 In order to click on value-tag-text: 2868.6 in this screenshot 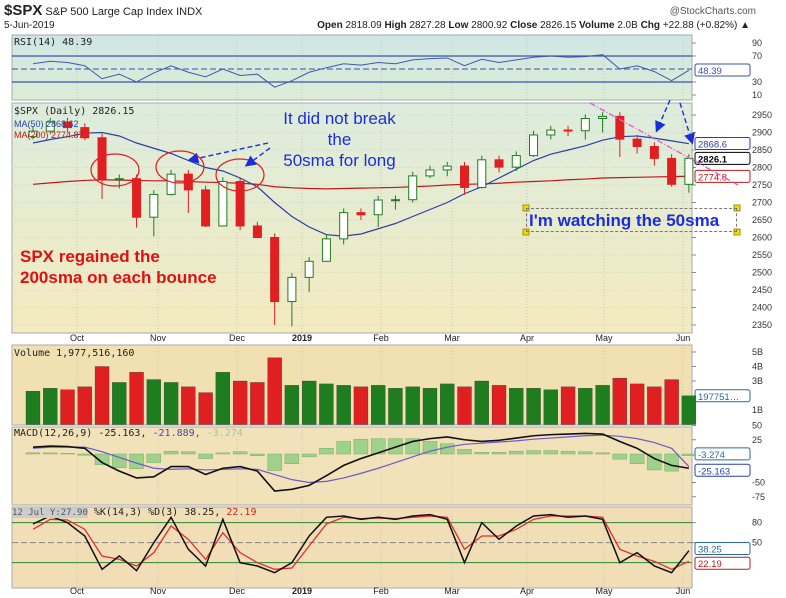, I will do `click(712, 144)`.